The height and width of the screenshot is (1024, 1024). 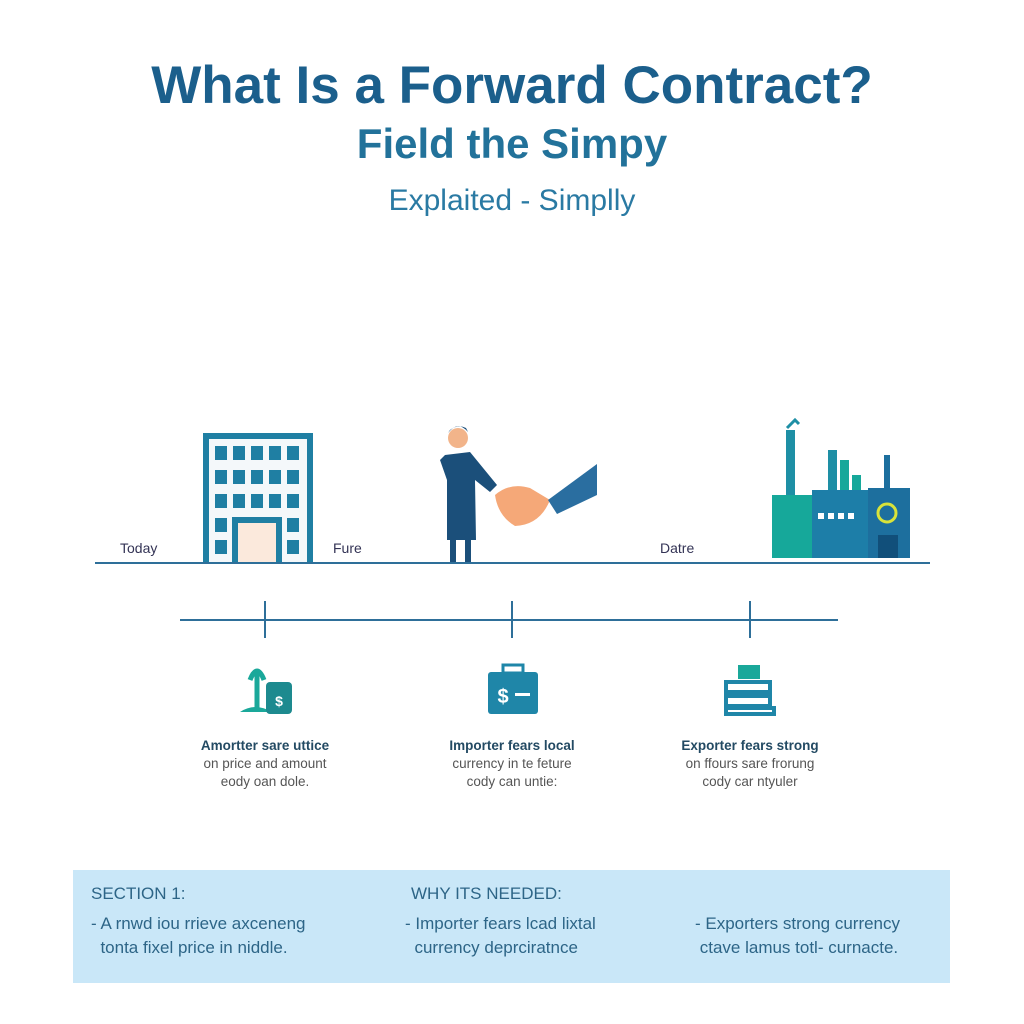 I want to click on tagline: Explaited - Simplly, so click(x=512, y=200).